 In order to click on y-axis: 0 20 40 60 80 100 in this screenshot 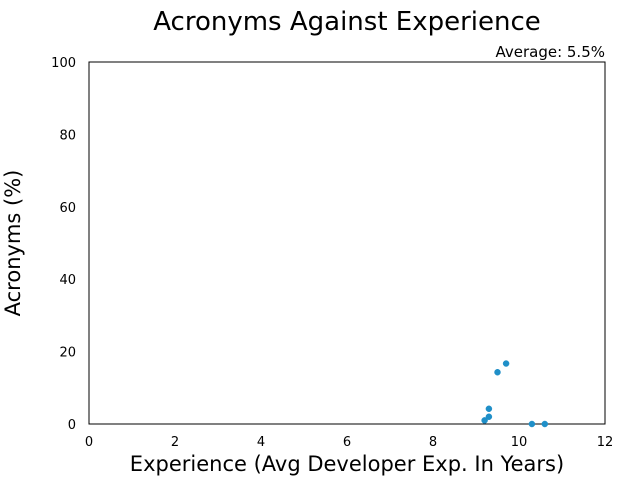, I will do `click(63, 244)`.